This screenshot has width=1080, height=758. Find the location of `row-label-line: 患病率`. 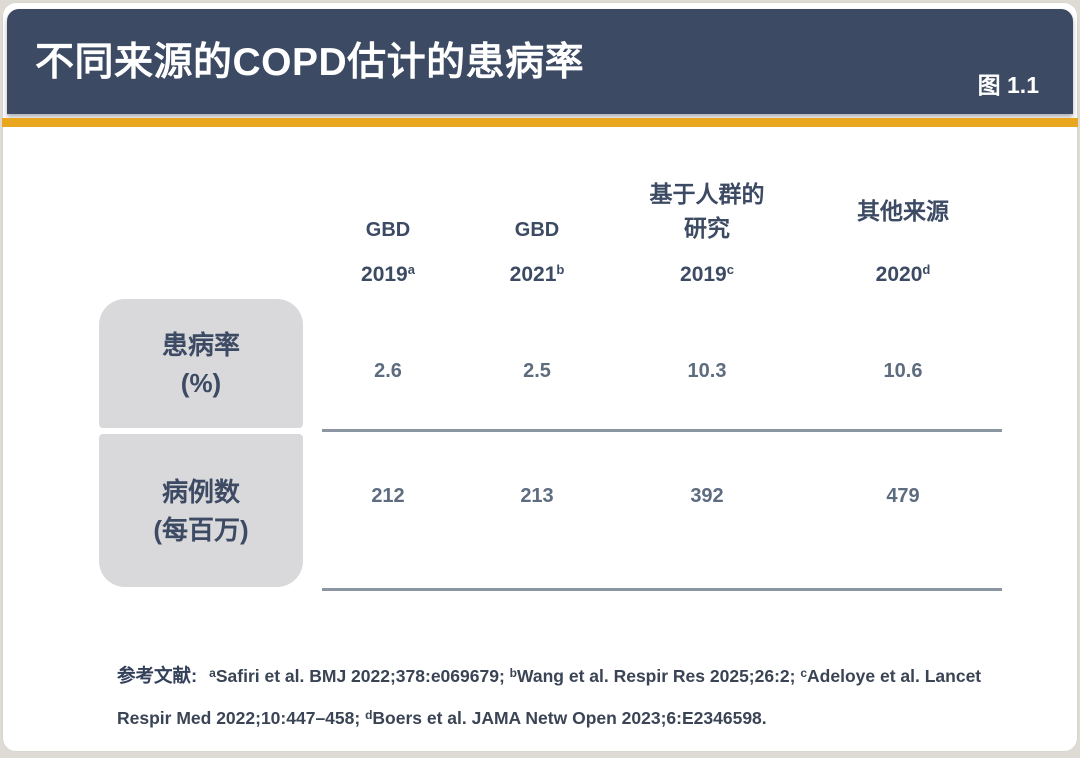

row-label-line: 患病率 is located at coordinates (200, 344).